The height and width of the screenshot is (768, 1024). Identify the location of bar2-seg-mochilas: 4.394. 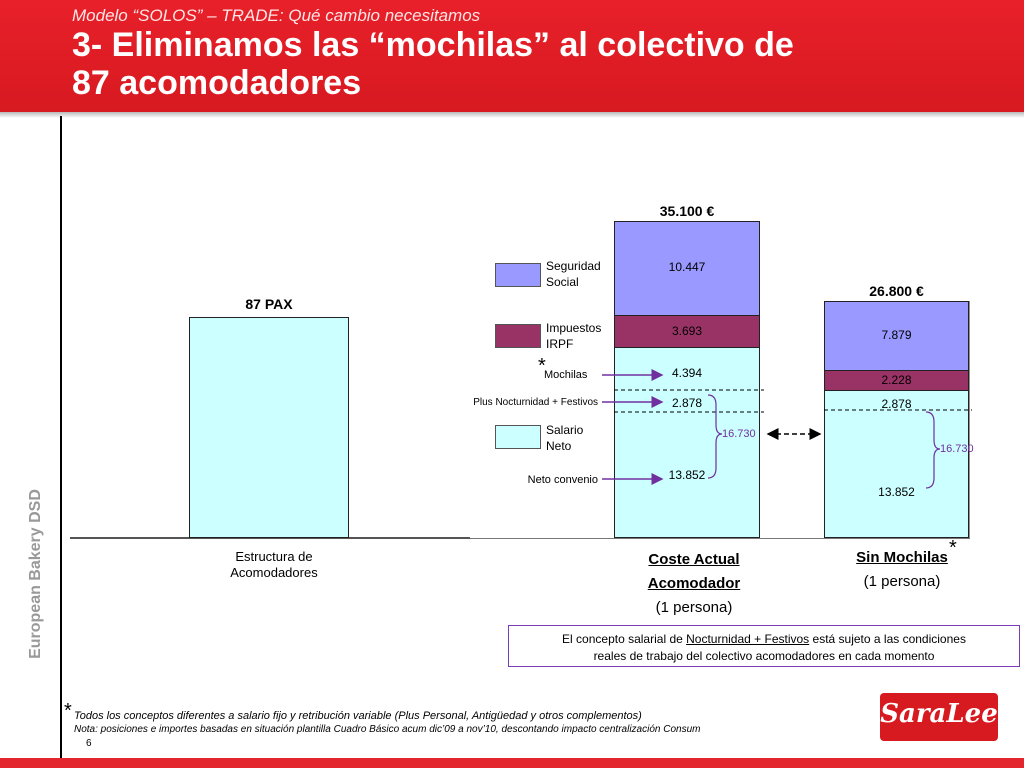
(687, 373).